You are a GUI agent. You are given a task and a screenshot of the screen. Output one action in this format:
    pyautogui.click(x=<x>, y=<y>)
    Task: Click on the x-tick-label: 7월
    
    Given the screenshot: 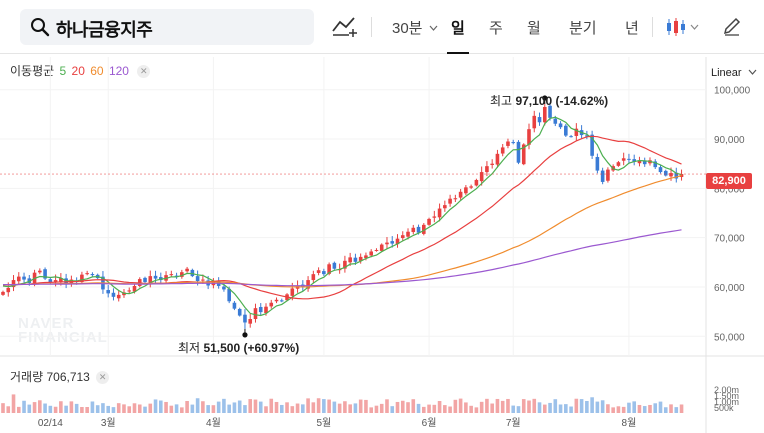 What is the action you would take?
    pyautogui.click(x=513, y=423)
    